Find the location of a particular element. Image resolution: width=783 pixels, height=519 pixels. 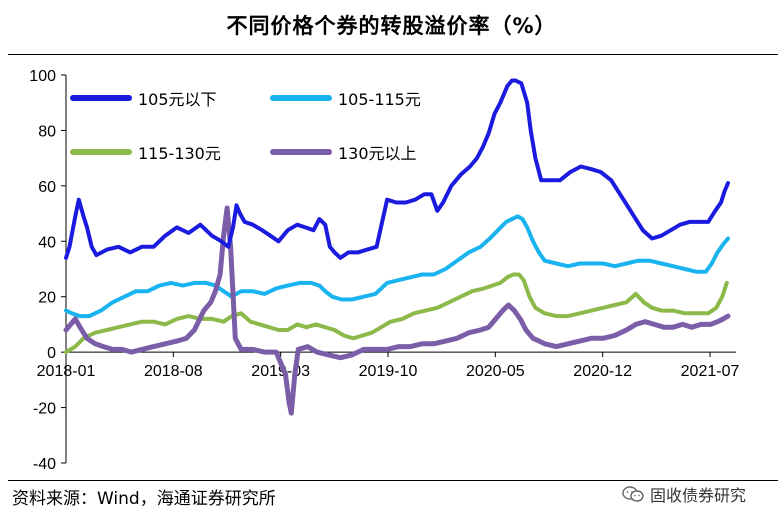

y-tick-label: -20 is located at coordinates (44, 409).